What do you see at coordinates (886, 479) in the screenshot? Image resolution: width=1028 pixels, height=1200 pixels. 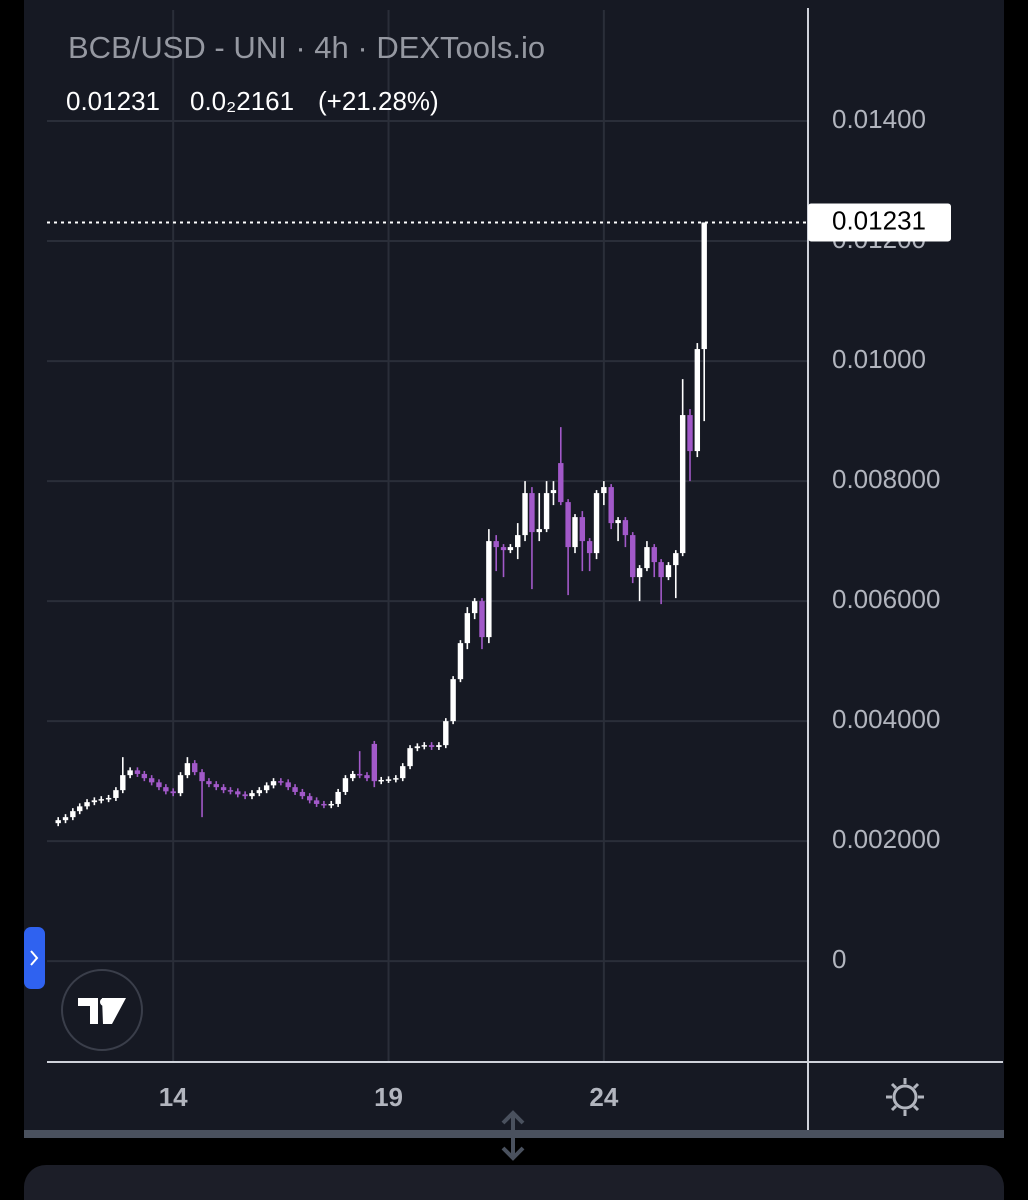 I see `y-tick-label: 0.008000` at bounding box center [886, 479].